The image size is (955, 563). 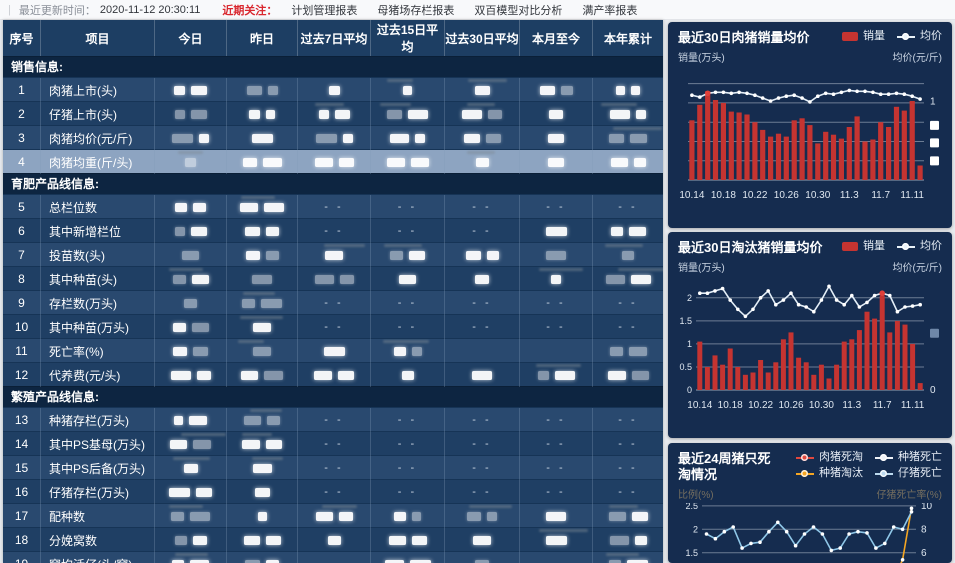 I want to click on svg-text: 10, so click(x=927, y=507).